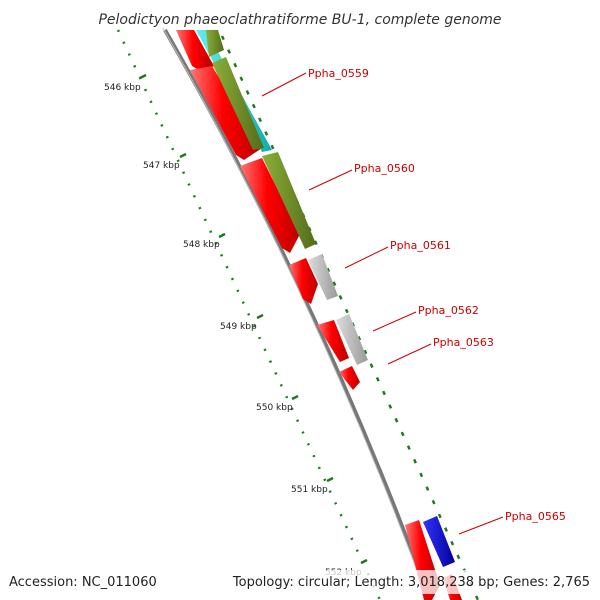  Describe the element at coordinates (274, 408) in the screenshot. I see `scale-label-550: 550 kbp` at that location.